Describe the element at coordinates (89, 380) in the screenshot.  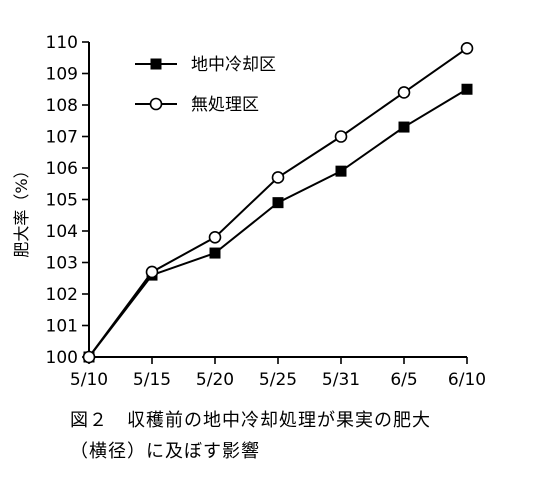
I see `x-tick-label: 5/10` at that location.